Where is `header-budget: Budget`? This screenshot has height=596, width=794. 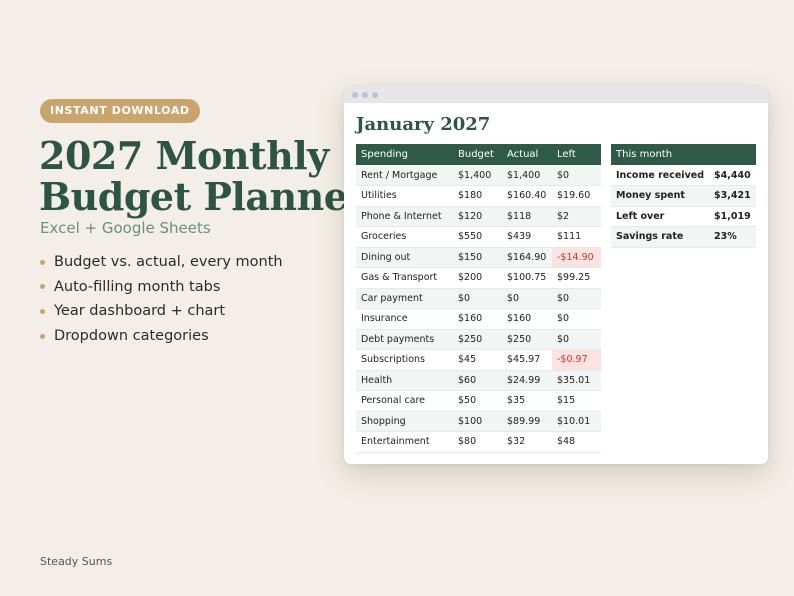
header-budget: Budget is located at coordinates (477, 154).